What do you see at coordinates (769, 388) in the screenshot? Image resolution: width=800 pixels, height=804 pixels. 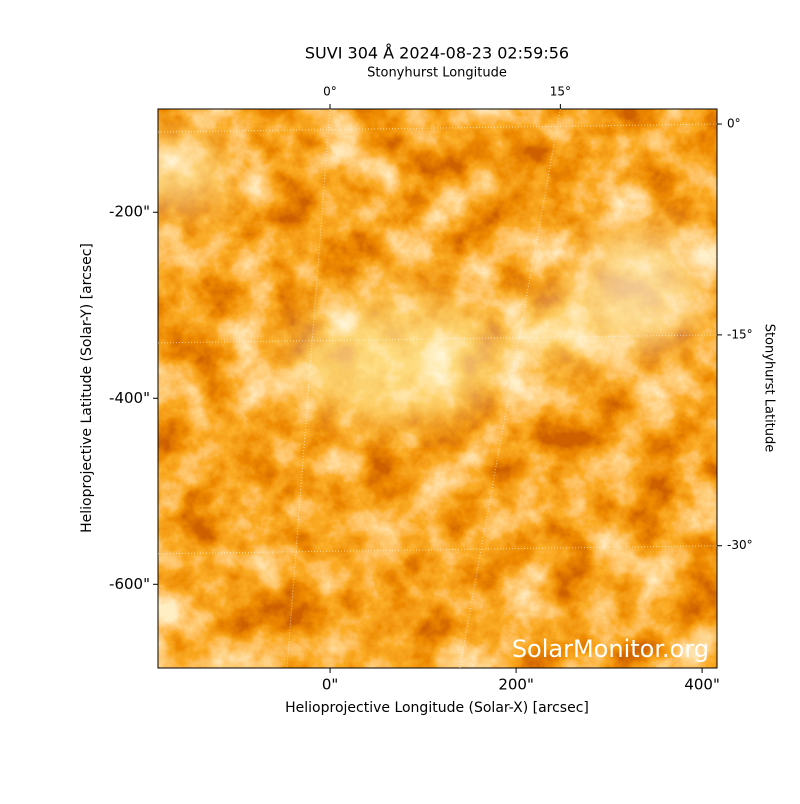 I see `y2-axis-label: Stonyhurst Latitude` at bounding box center [769, 388].